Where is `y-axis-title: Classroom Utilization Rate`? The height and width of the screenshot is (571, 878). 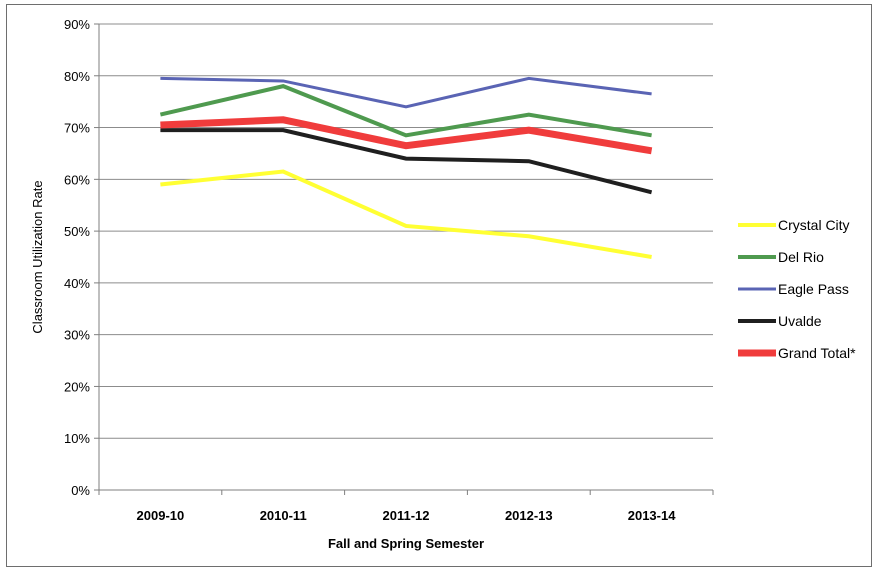 y-axis-title: Classroom Utilization Rate is located at coordinates (37, 256).